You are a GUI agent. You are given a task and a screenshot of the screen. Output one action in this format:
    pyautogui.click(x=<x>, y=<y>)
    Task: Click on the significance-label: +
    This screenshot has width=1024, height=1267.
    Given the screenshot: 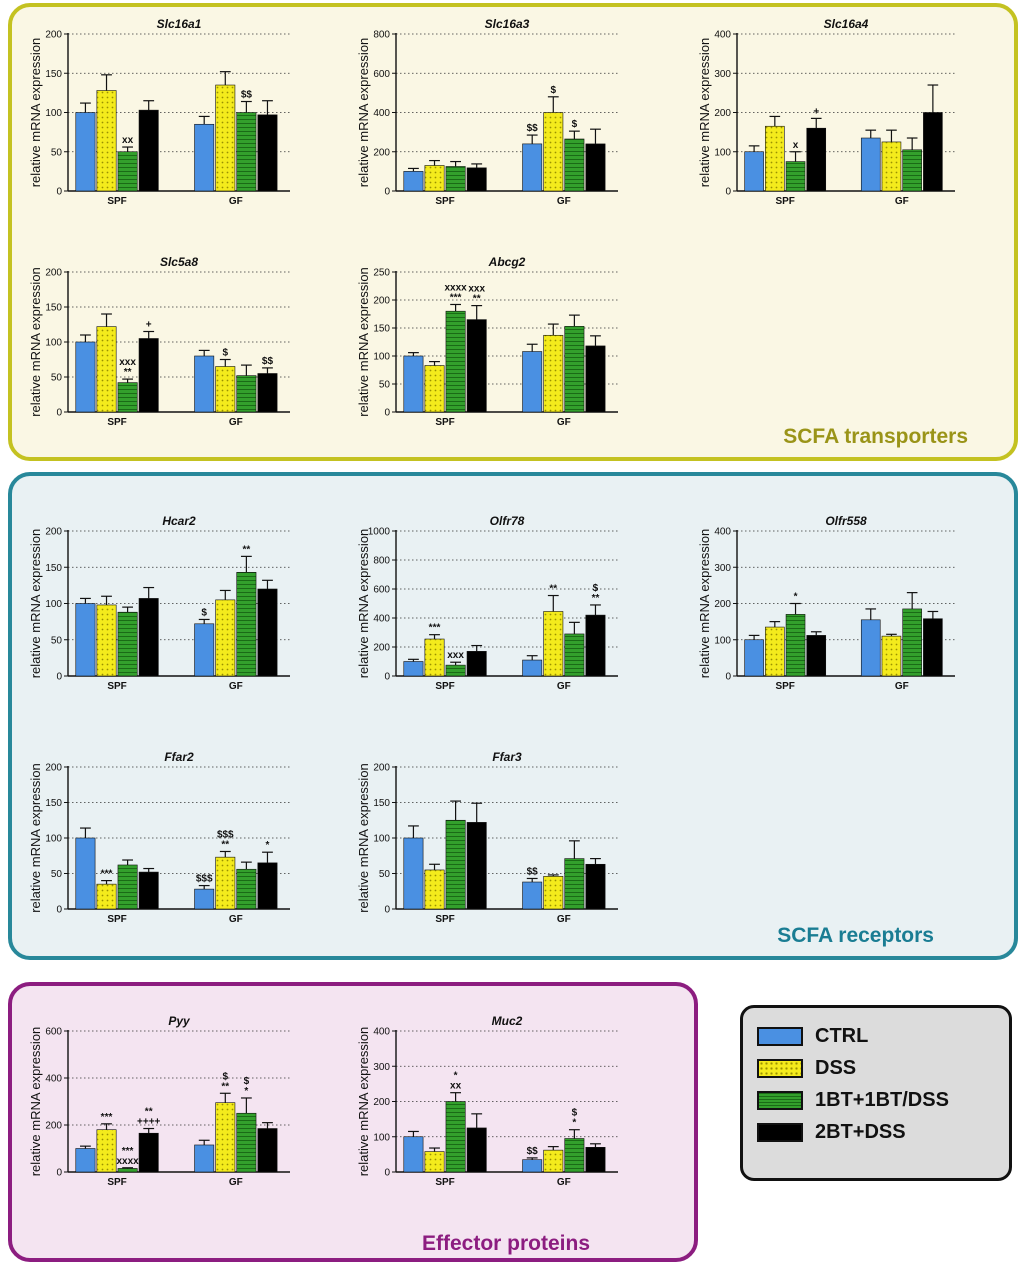 What is the action you would take?
    pyautogui.click(x=816, y=111)
    